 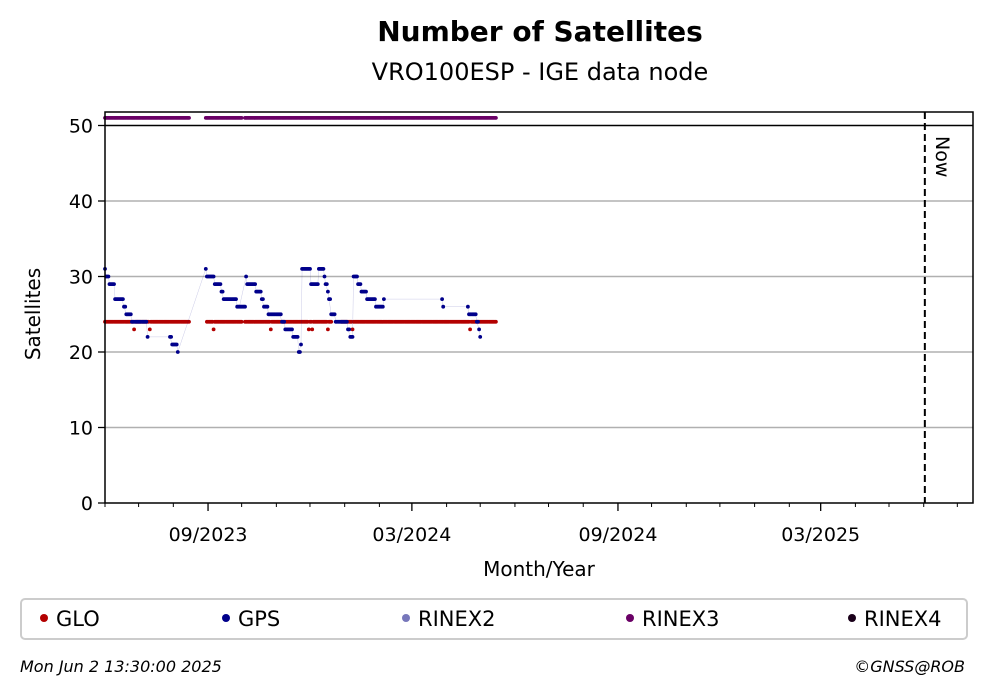 I want to click on y-tick-label: 0, so click(x=87, y=504).